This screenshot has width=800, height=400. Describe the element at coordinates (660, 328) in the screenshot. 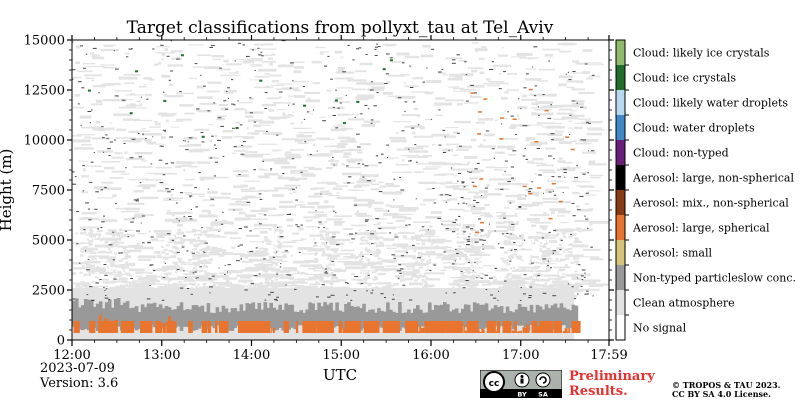

I see `colorbar-label: No signal` at that location.